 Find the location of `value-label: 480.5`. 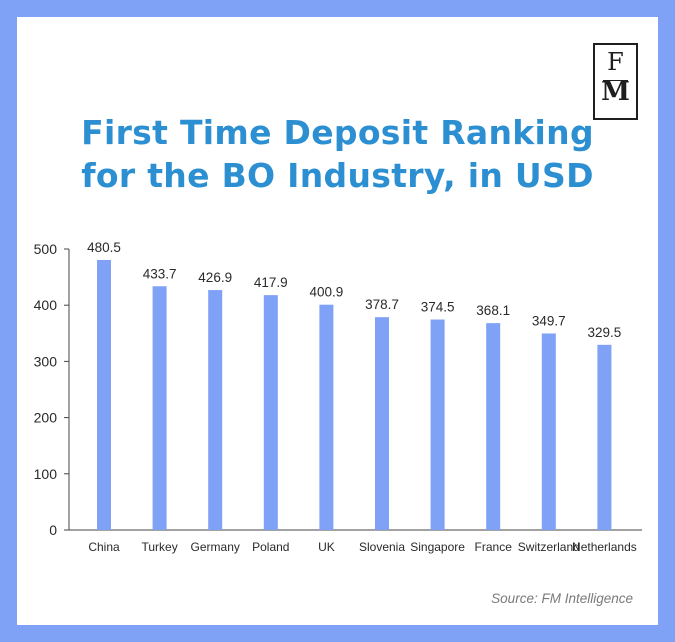

value-label: 480.5 is located at coordinates (104, 247).